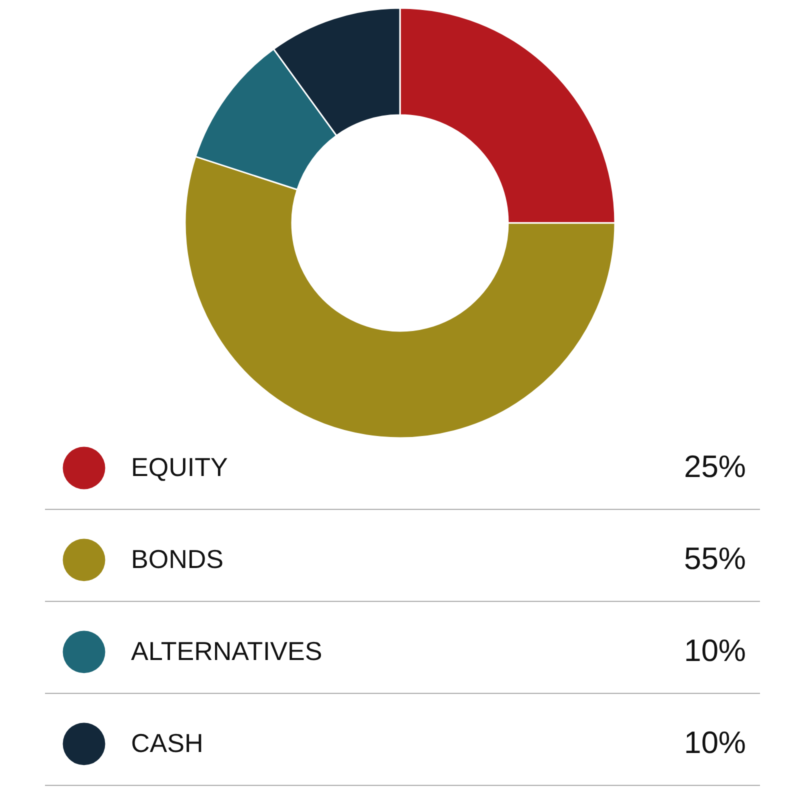 Image resolution: width=800 pixels, height=800 pixels. Describe the element at coordinates (715, 558) in the screenshot. I see `data-label: 55%` at that location.